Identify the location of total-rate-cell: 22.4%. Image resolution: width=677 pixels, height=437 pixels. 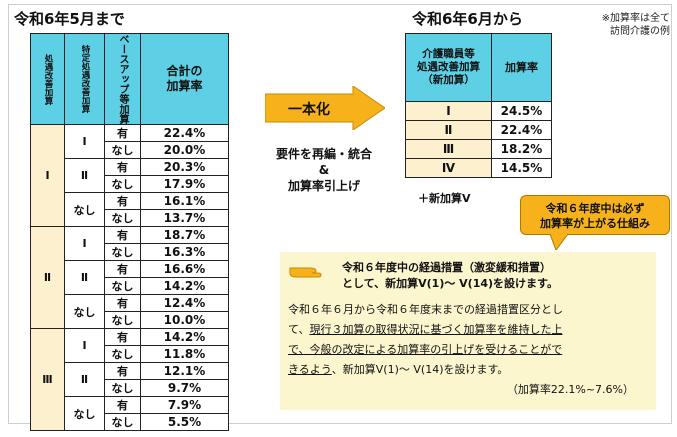
(184, 133).